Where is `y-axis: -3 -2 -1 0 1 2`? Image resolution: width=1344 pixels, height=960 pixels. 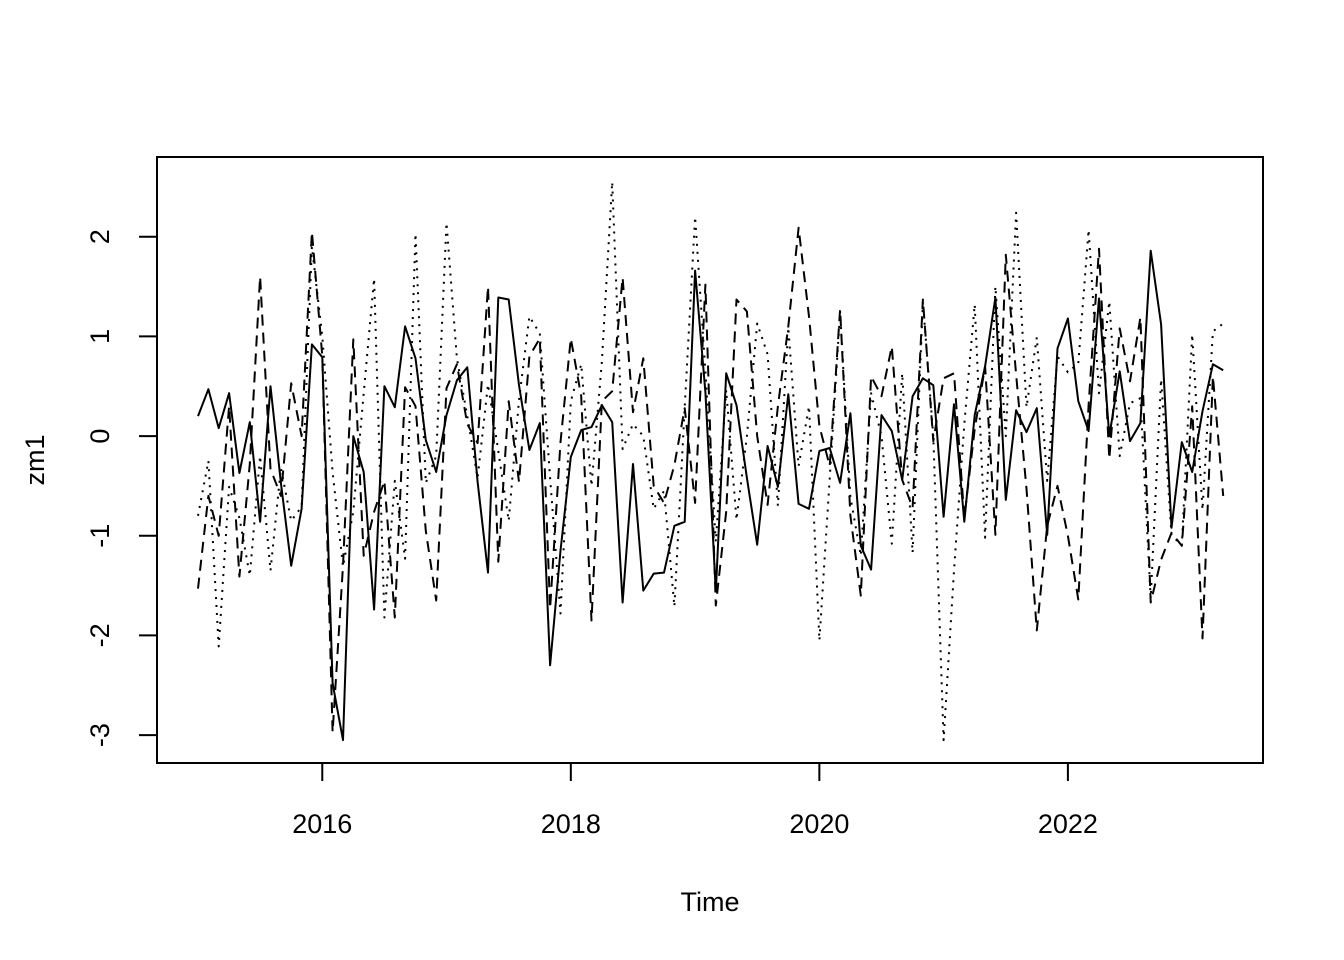
y-axis: -3 -2 -1 0 1 2 is located at coordinates (121, 488).